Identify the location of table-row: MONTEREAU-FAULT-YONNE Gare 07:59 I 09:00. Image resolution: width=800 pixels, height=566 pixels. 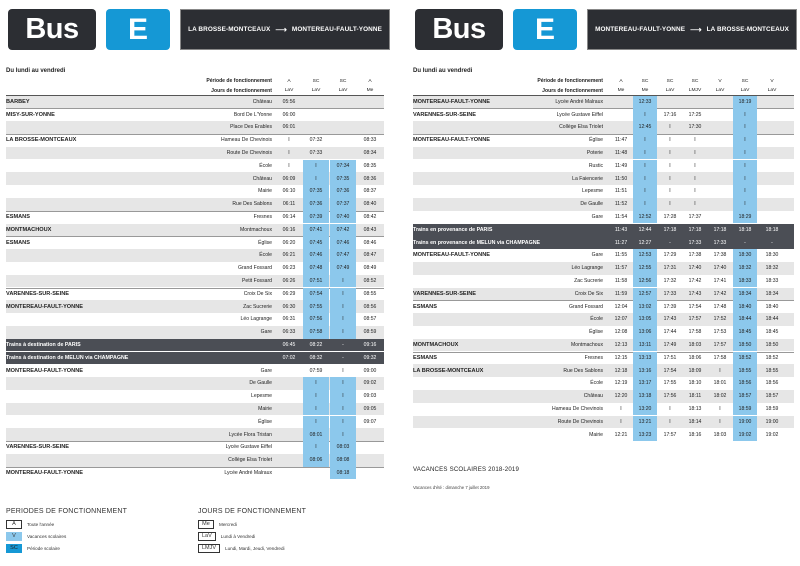
(195, 370).